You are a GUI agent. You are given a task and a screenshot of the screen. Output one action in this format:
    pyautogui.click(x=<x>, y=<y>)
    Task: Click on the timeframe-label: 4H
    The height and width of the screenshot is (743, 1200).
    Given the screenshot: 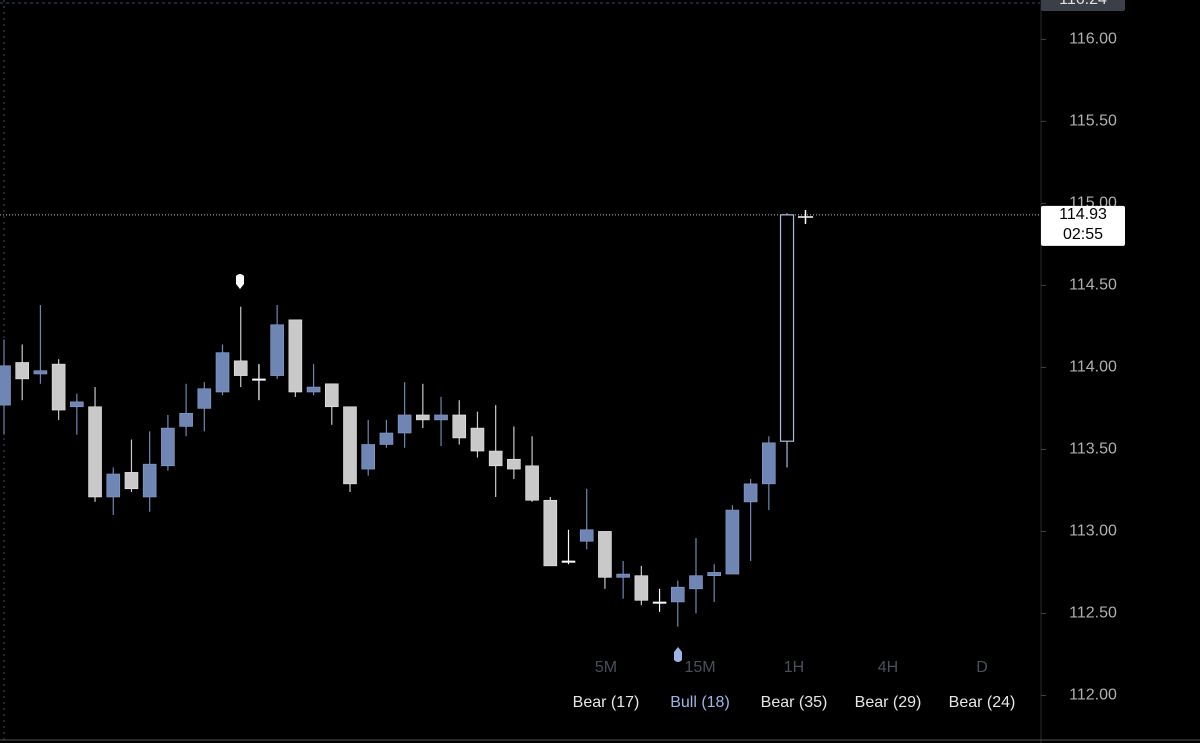 What is the action you would take?
    pyautogui.click(x=888, y=667)
    